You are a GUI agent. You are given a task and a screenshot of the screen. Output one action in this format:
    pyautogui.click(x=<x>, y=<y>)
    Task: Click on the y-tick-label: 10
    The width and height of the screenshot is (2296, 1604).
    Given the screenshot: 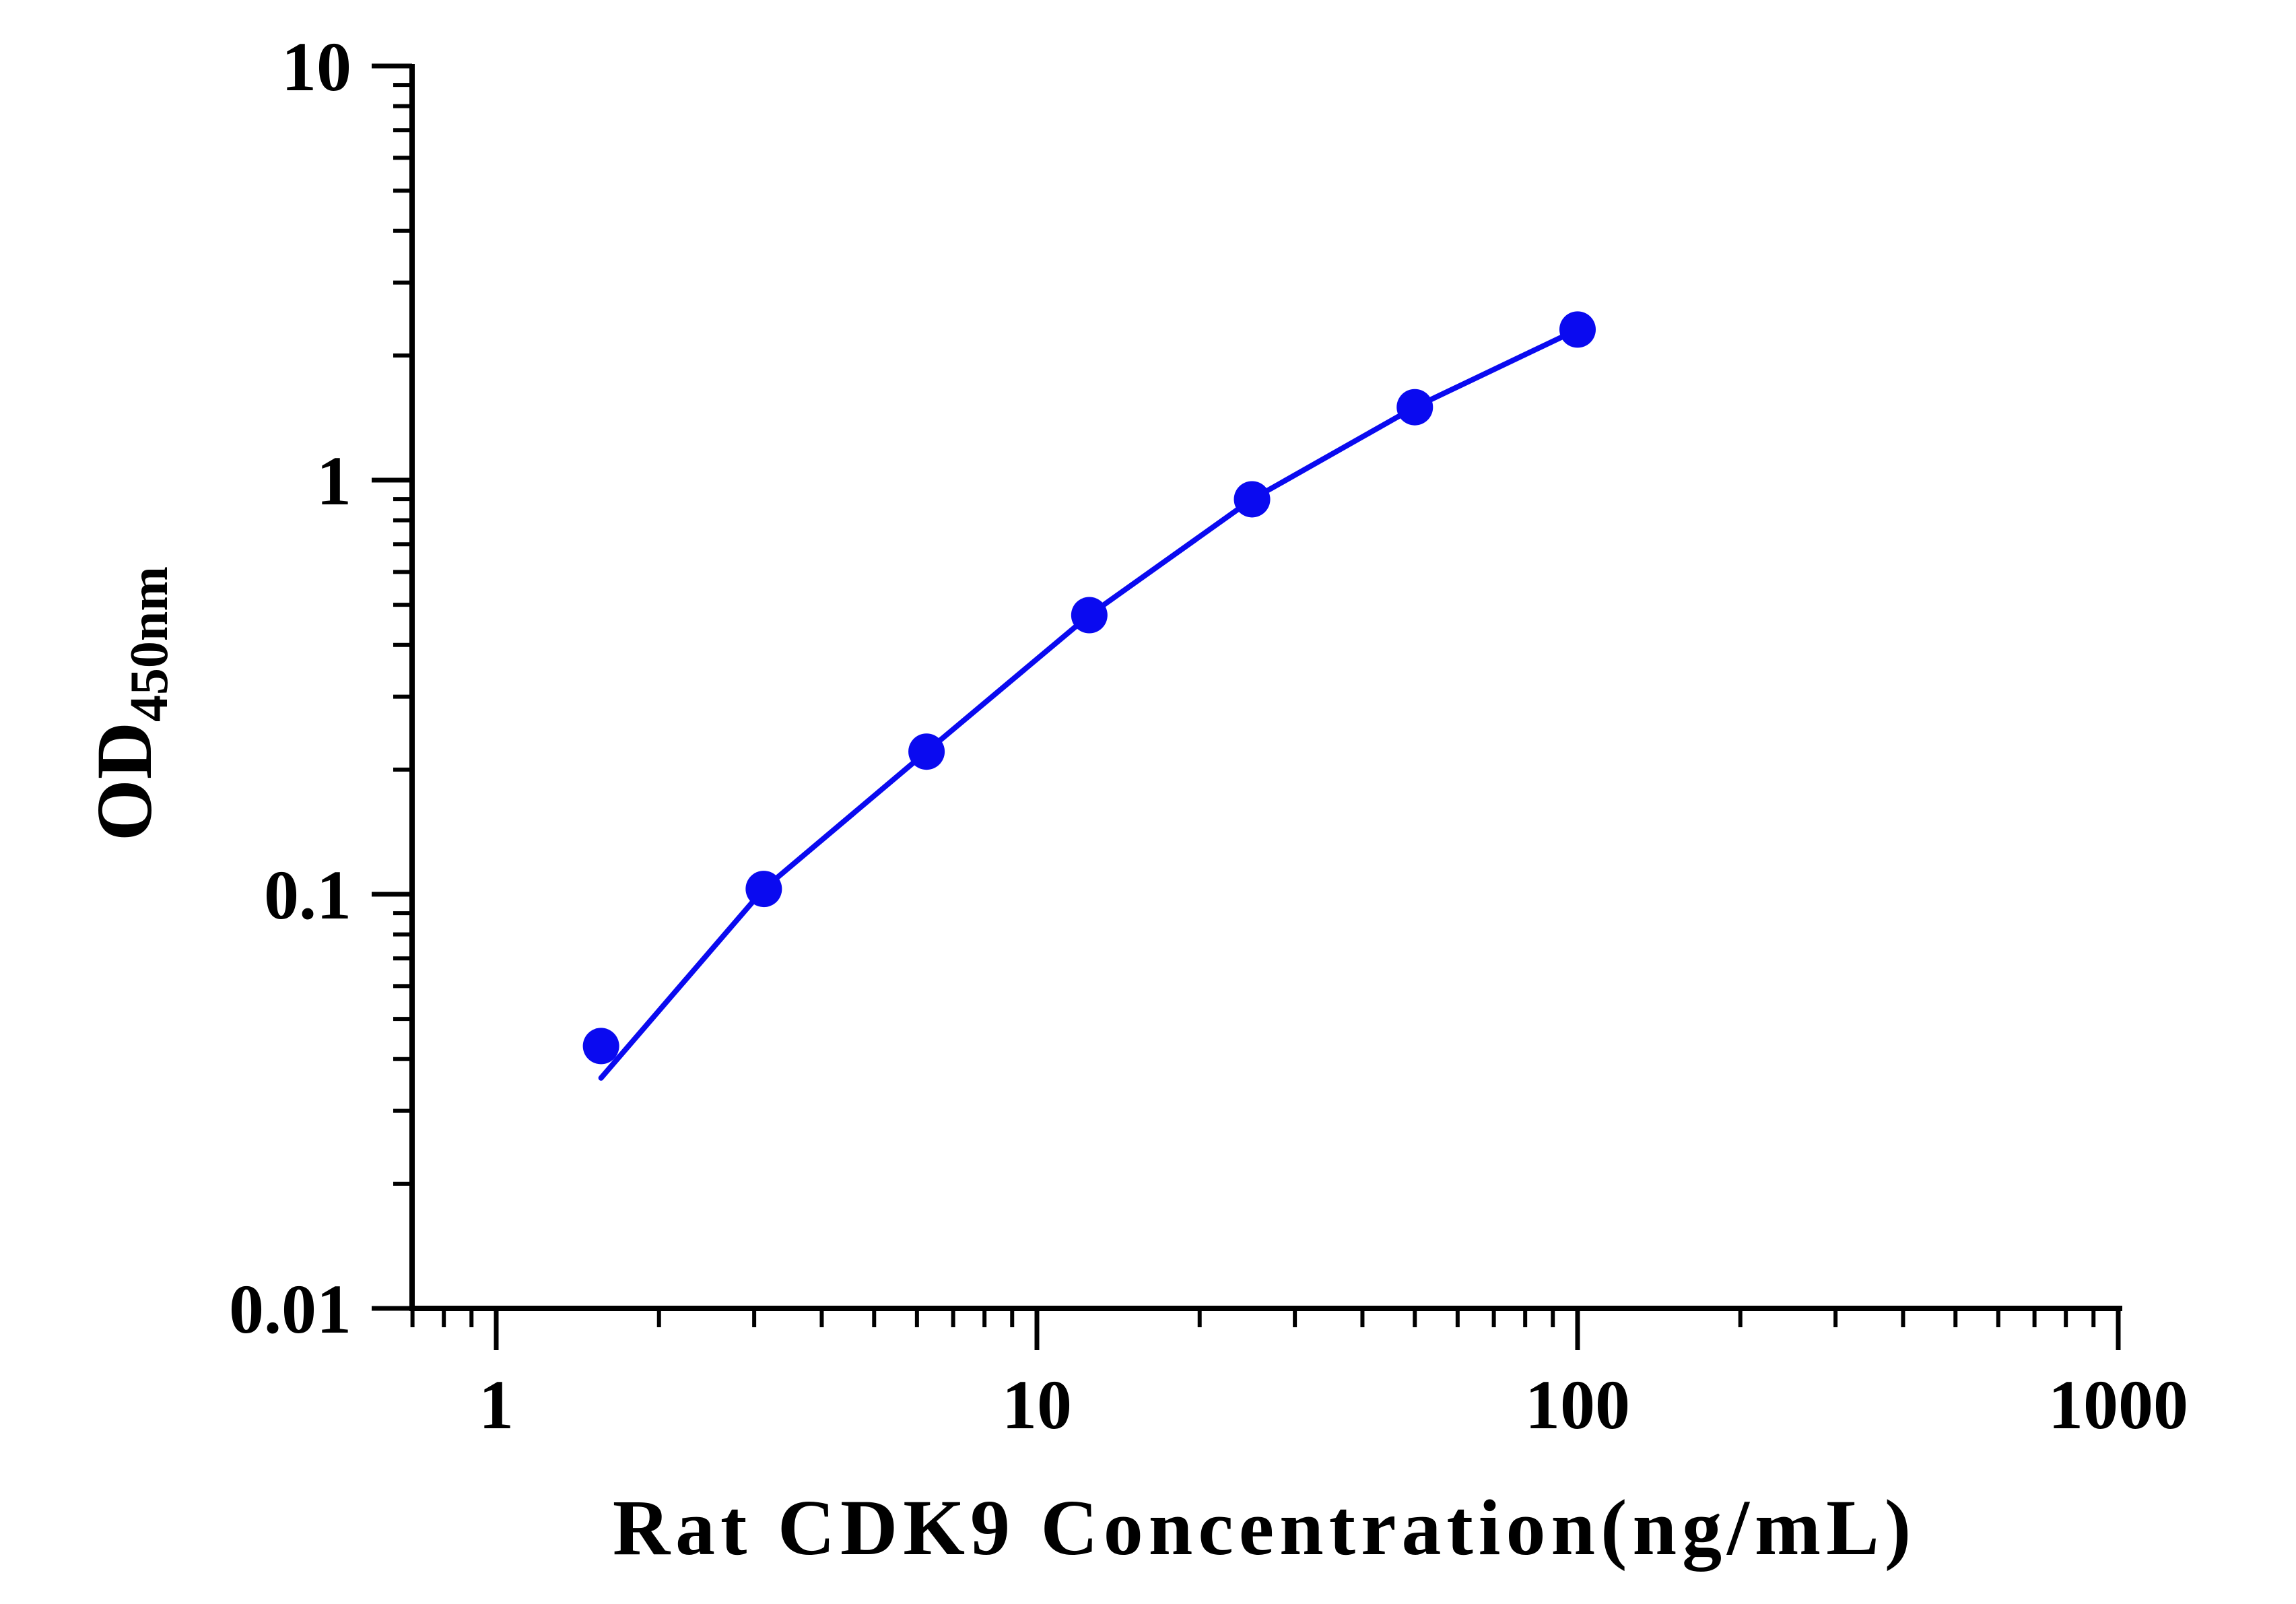 What is the action you would take?
    pyautogui.click(x=316, y=67)
    